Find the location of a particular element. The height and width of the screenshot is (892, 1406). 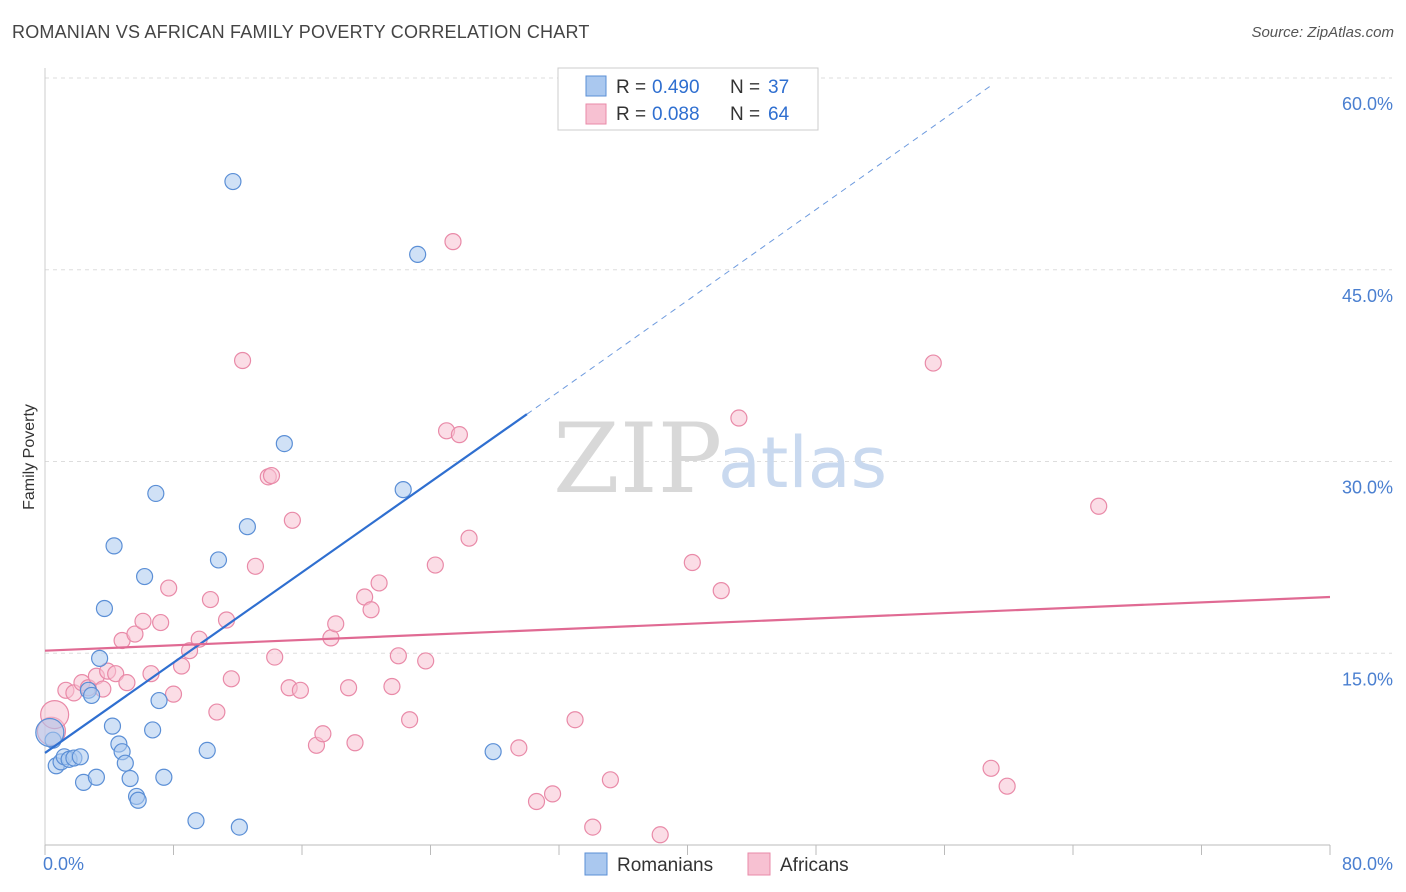

africans-trend-line is located at coordinates (687, 623).